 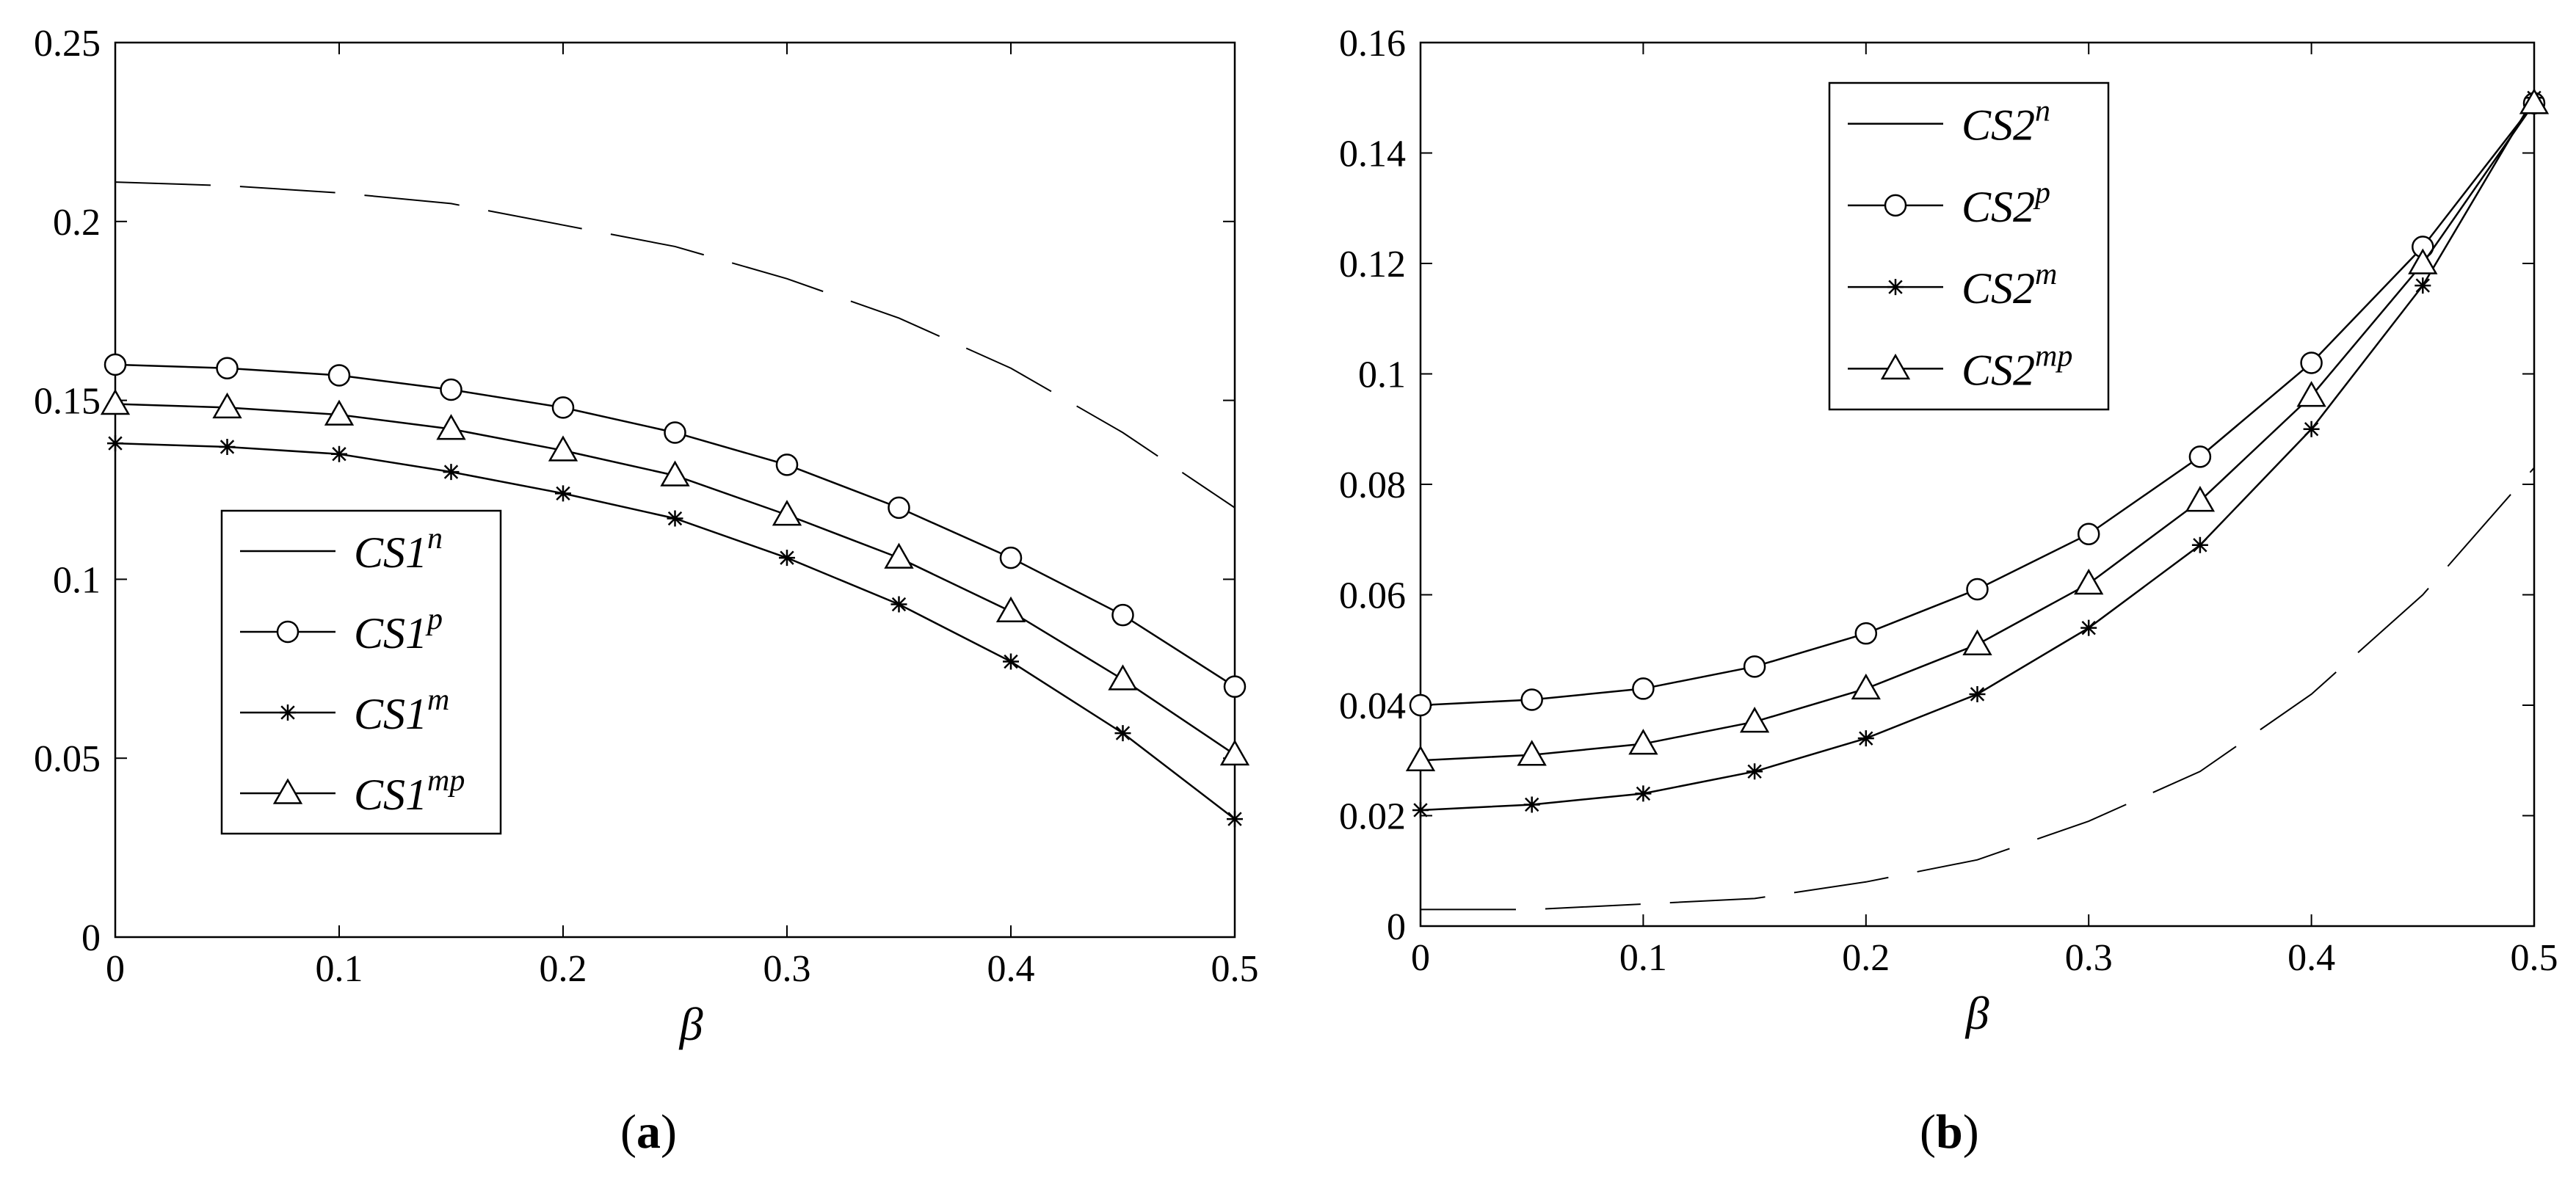 I want to click on legend-label-superscript: mp, so click(x=446, y=781).